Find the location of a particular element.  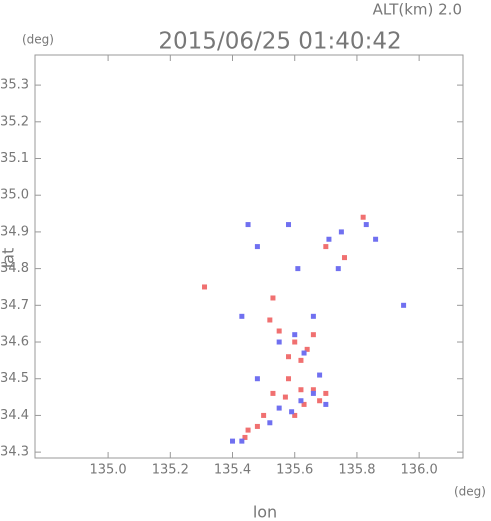

y-unit: (deg) is located at coordinates (38, 40).